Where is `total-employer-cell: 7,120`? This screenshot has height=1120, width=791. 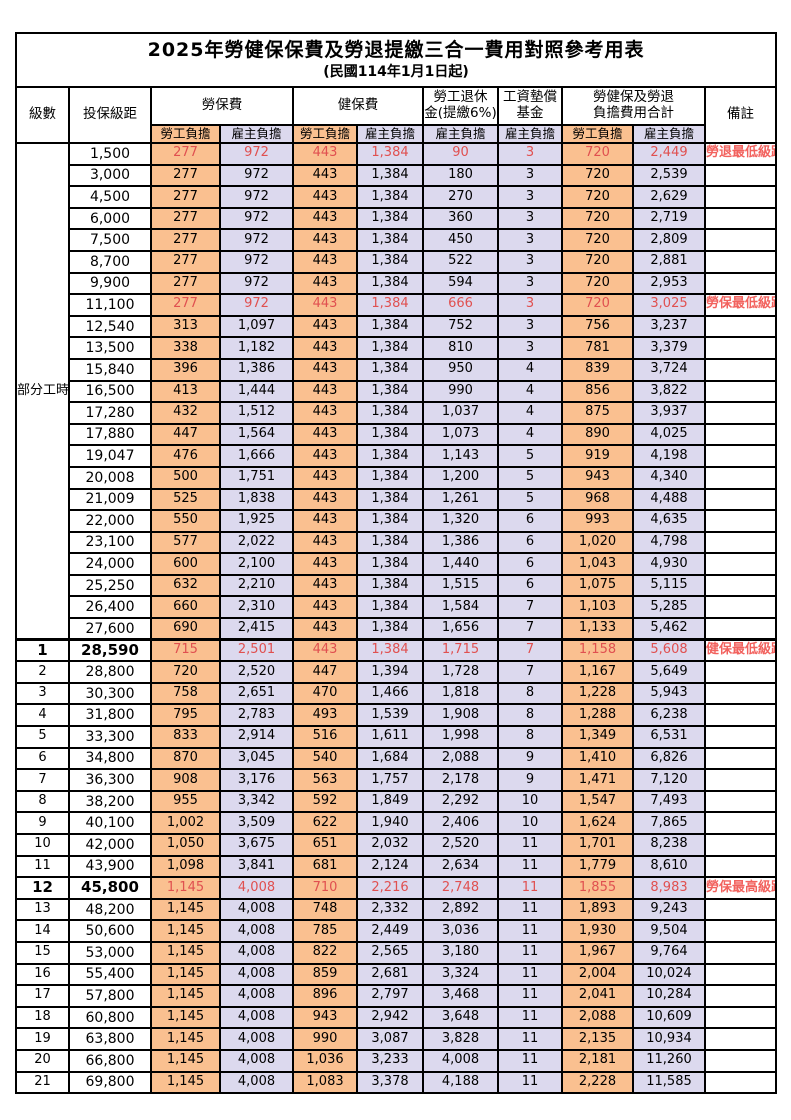 total-employer-cell: 7,120 is located at coordinates (669, 780).